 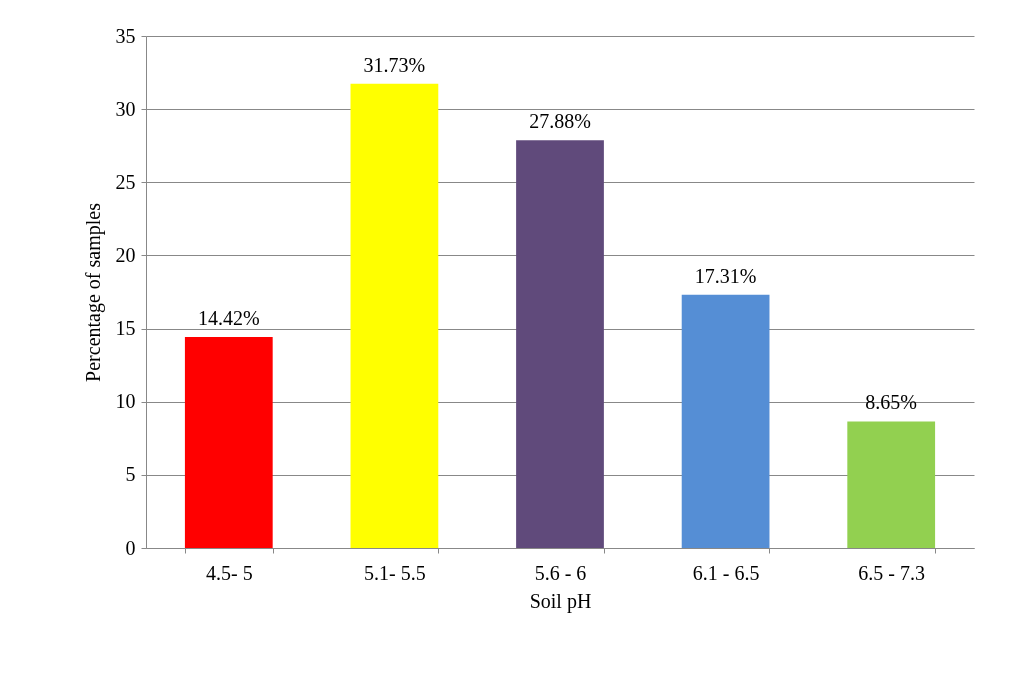 I want to click on x-tick-label: 6.5 - 7.3, so click(x=892, y=572).